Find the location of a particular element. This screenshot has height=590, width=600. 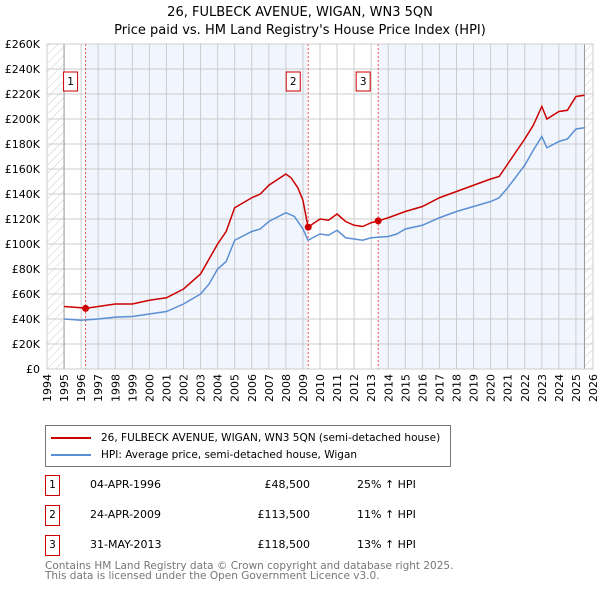

y-tick-label: £80K is located at coordinates (26, 269).